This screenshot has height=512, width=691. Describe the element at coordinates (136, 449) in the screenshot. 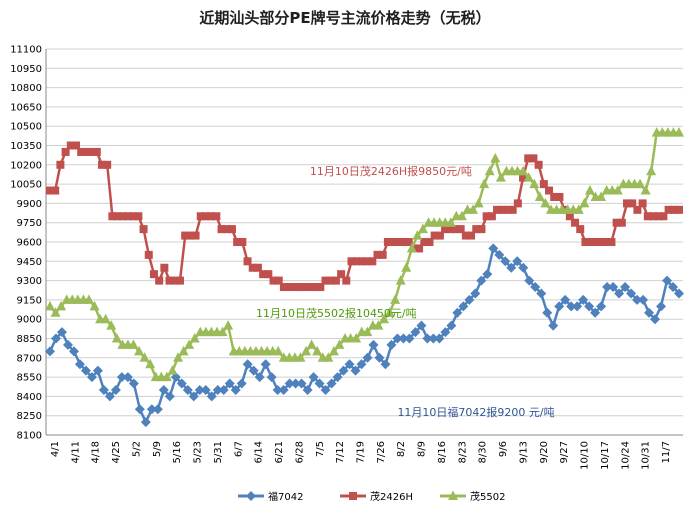

I see `x-tick-label: 5/2` at that location.